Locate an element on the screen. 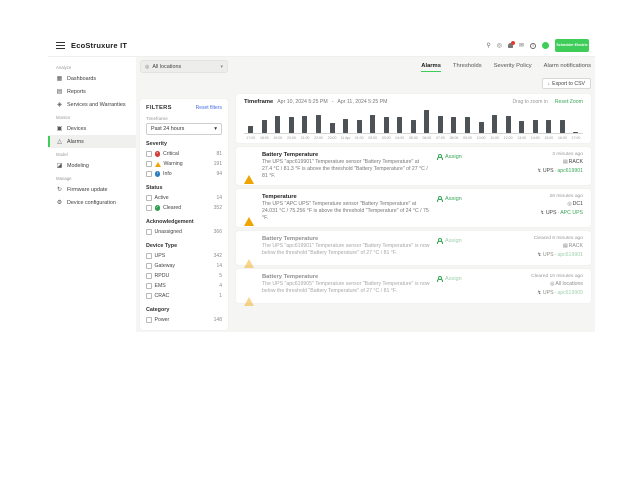 Image resolution: width=640 pixels, height=480 pixels. user-avatar is located at coordinates (545, 45).